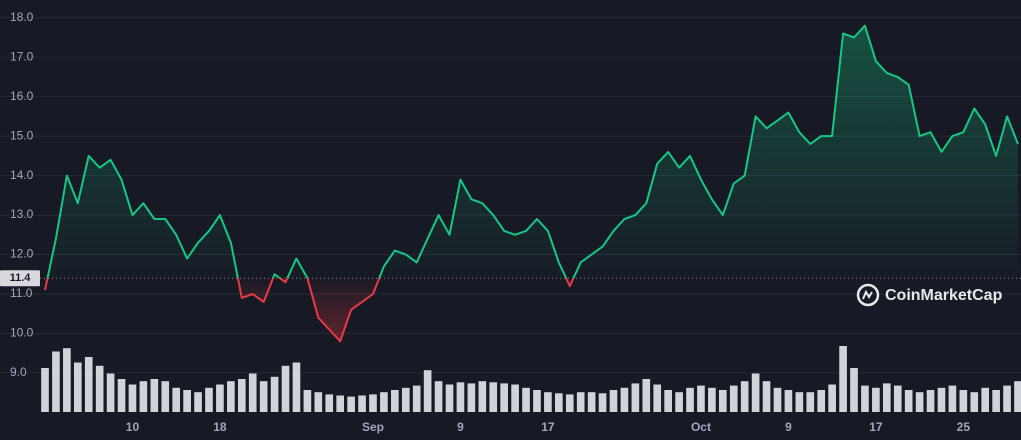 The height and width of the screenshot is (440, 1021). Describe the element at coordinates (133, 427) in the screenshot. I see `x-tick-label: 10` at that location.